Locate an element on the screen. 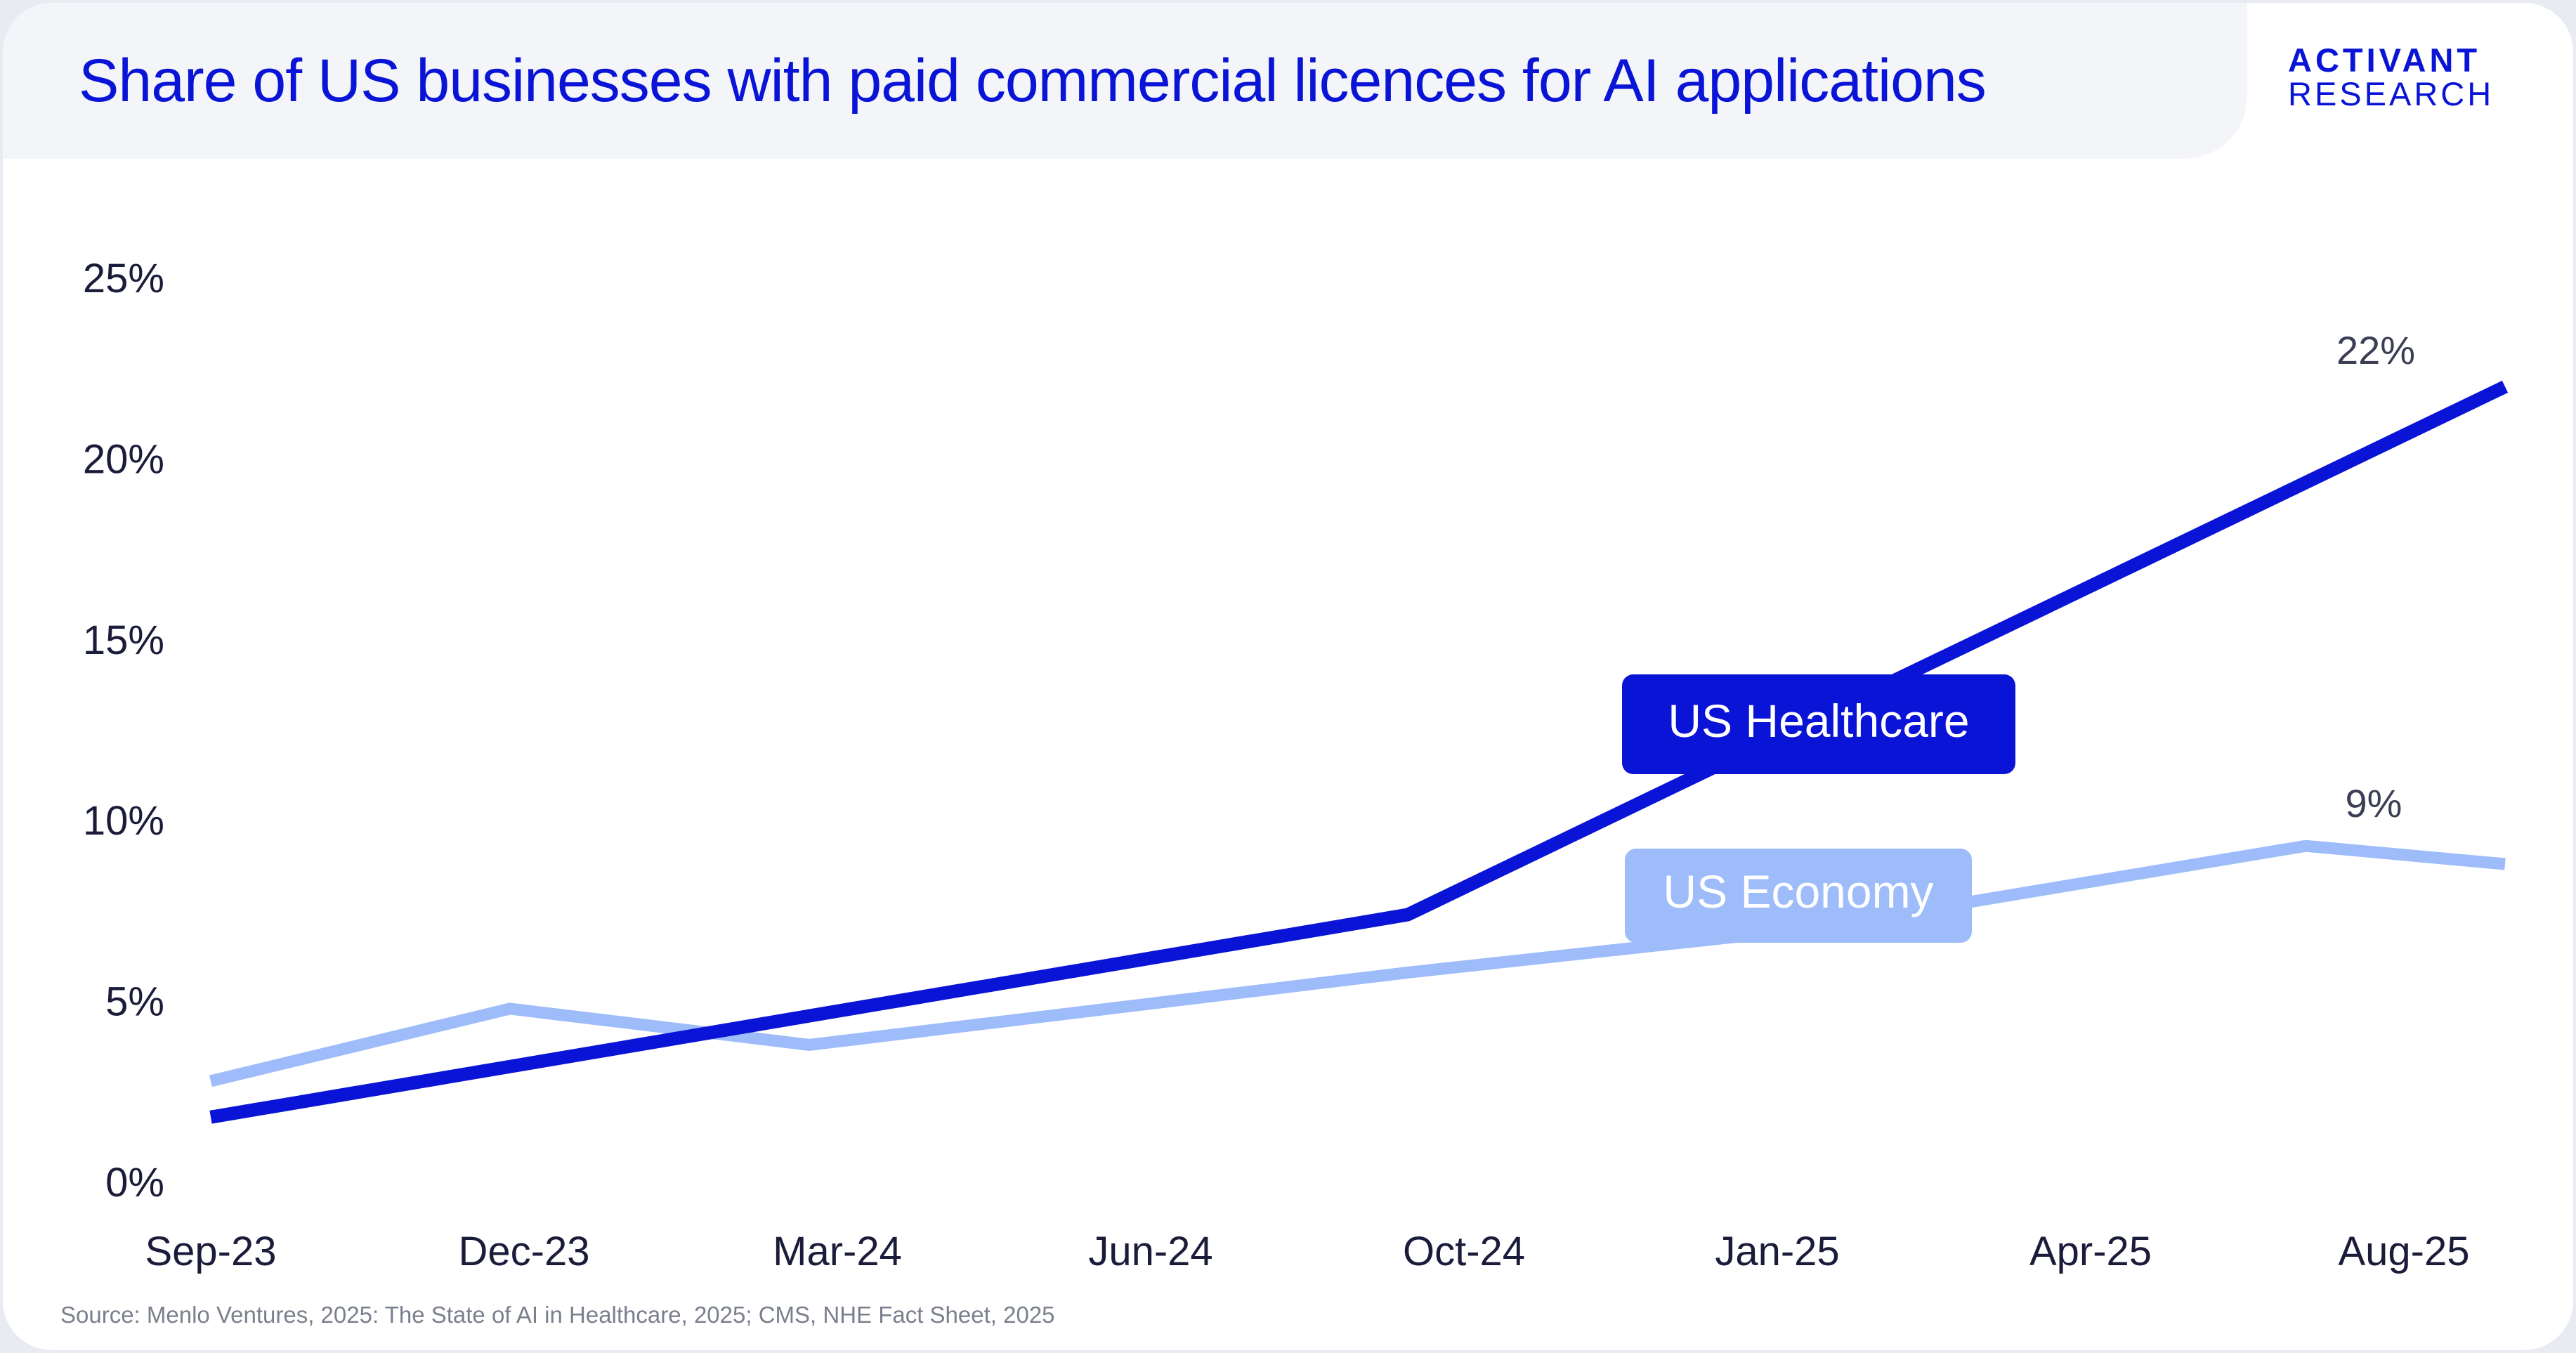 The width and height of the screenshot is (2576, 1353). x-tick-label: Jun-24 is located at coordinates (1150, 1251).